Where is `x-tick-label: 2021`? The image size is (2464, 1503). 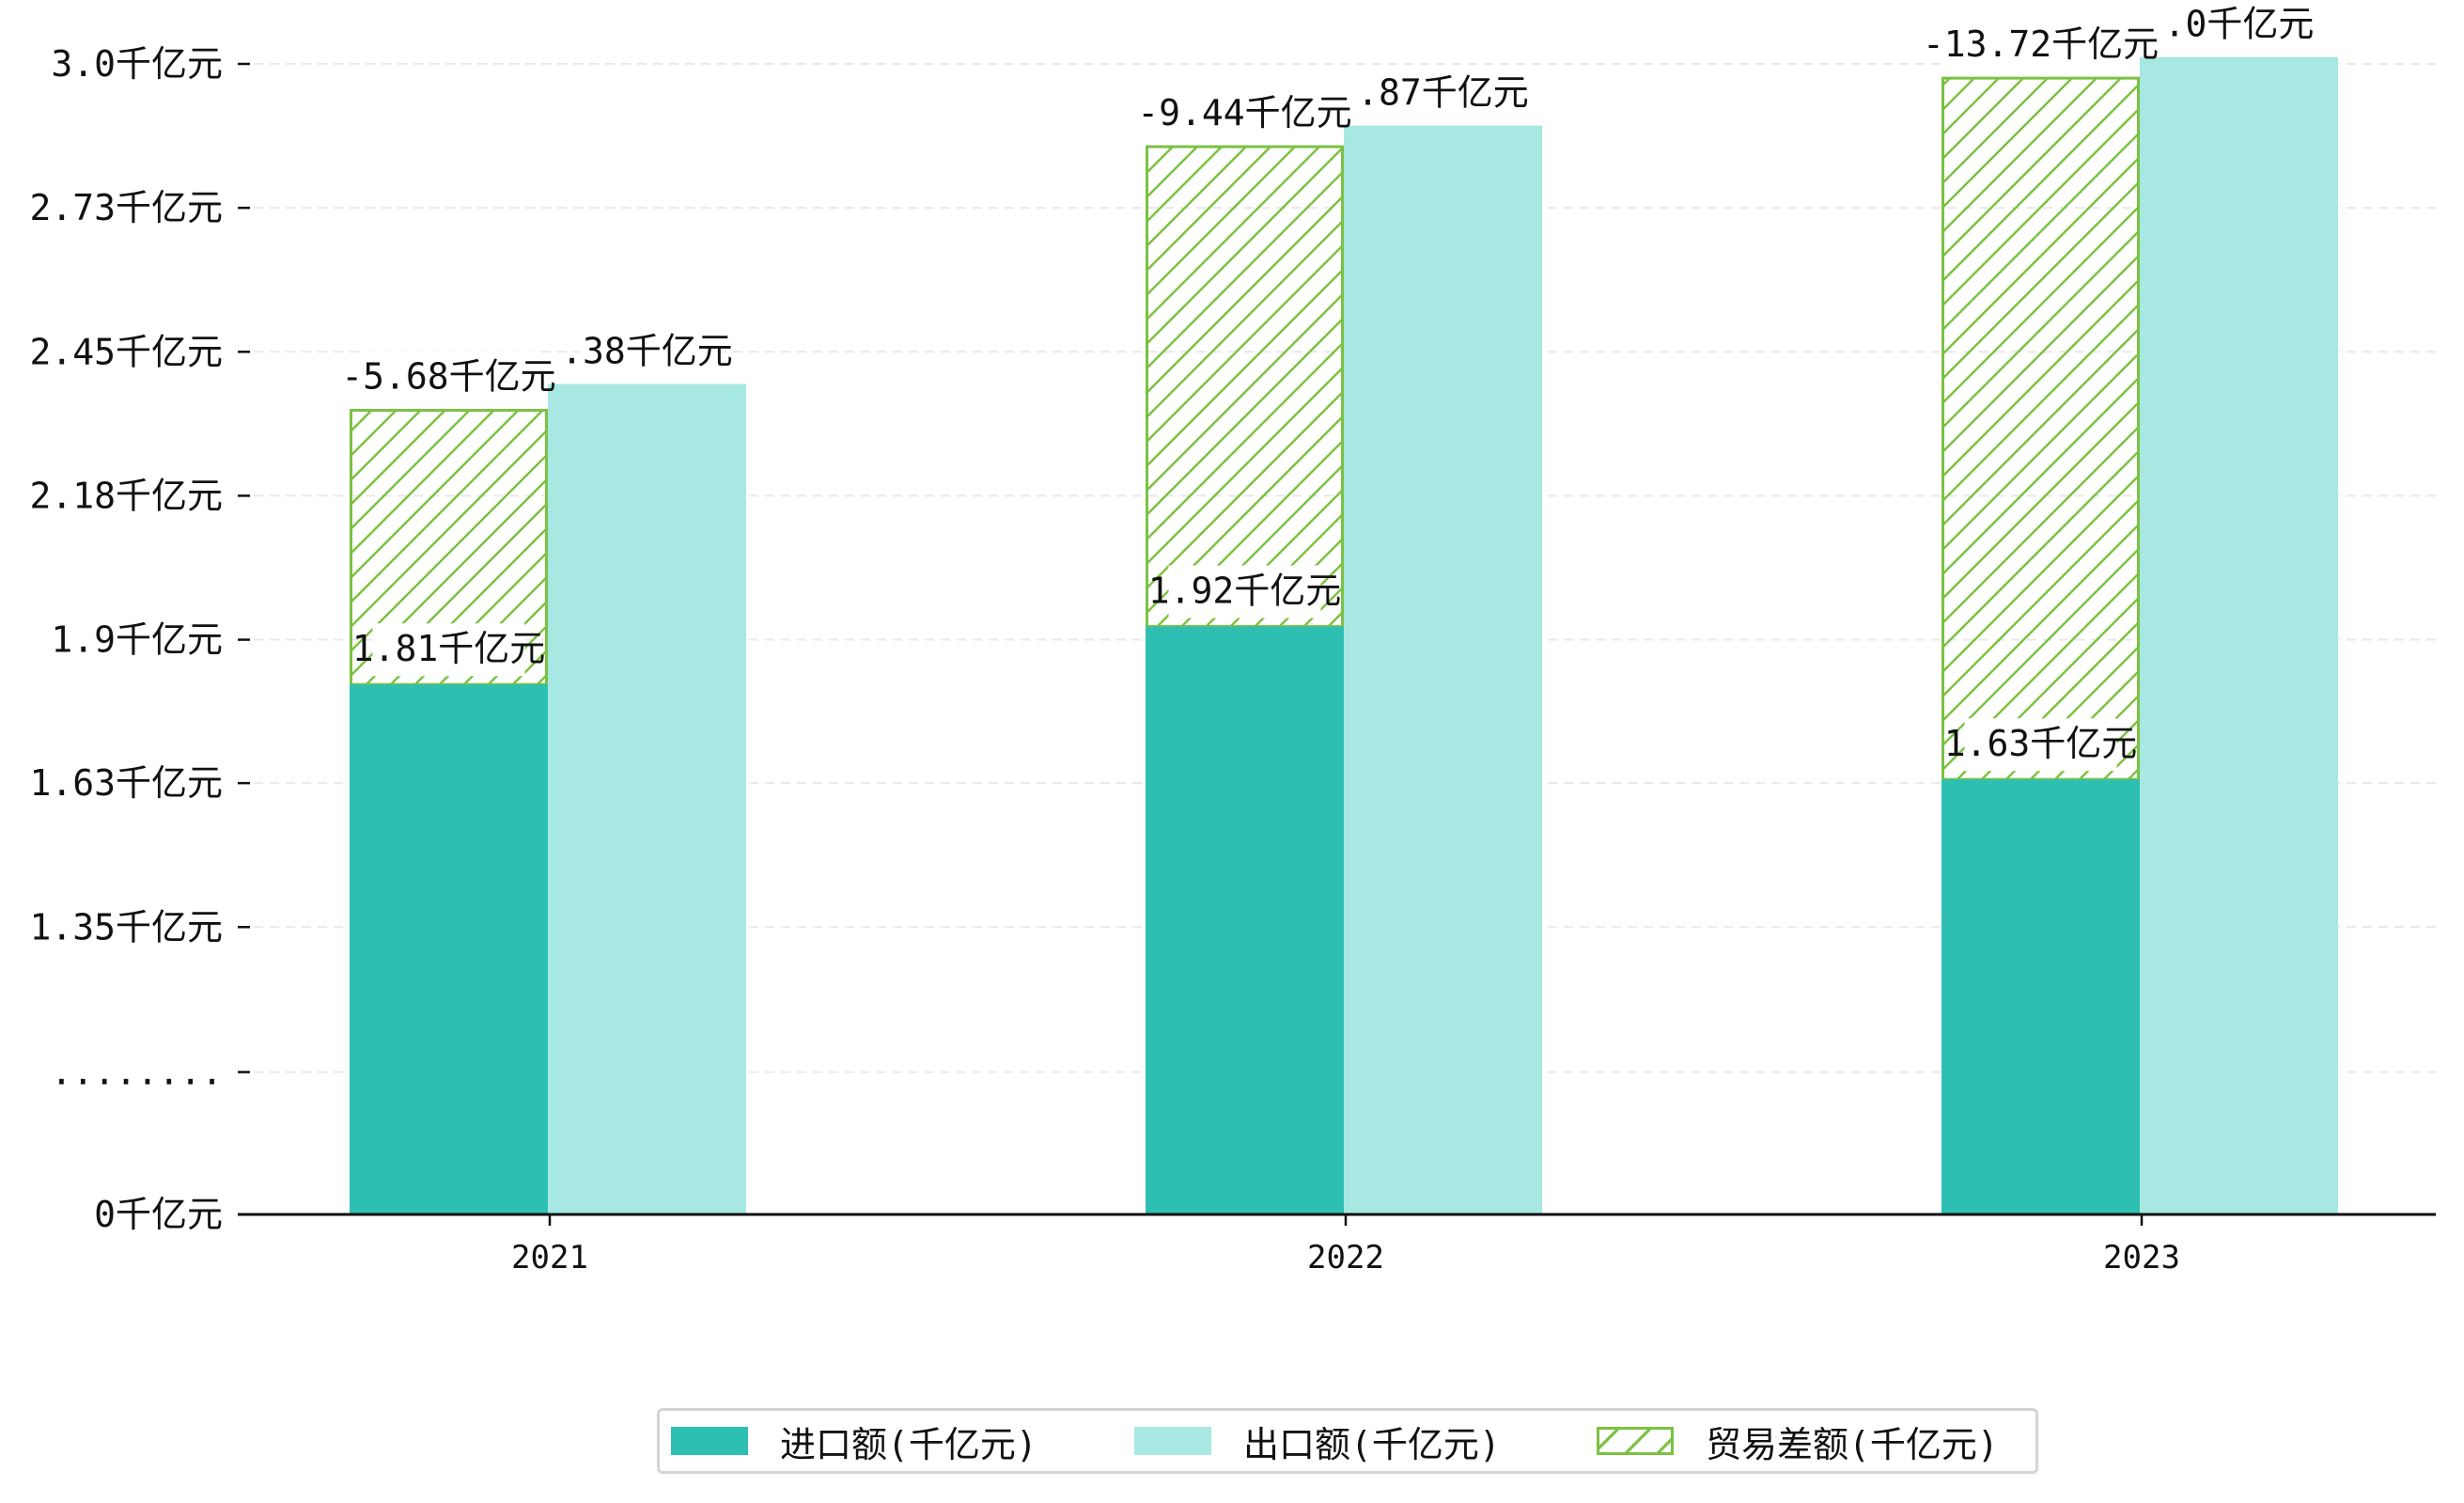
x-tick-label: 2021 is located at coordinates (549, 1257).